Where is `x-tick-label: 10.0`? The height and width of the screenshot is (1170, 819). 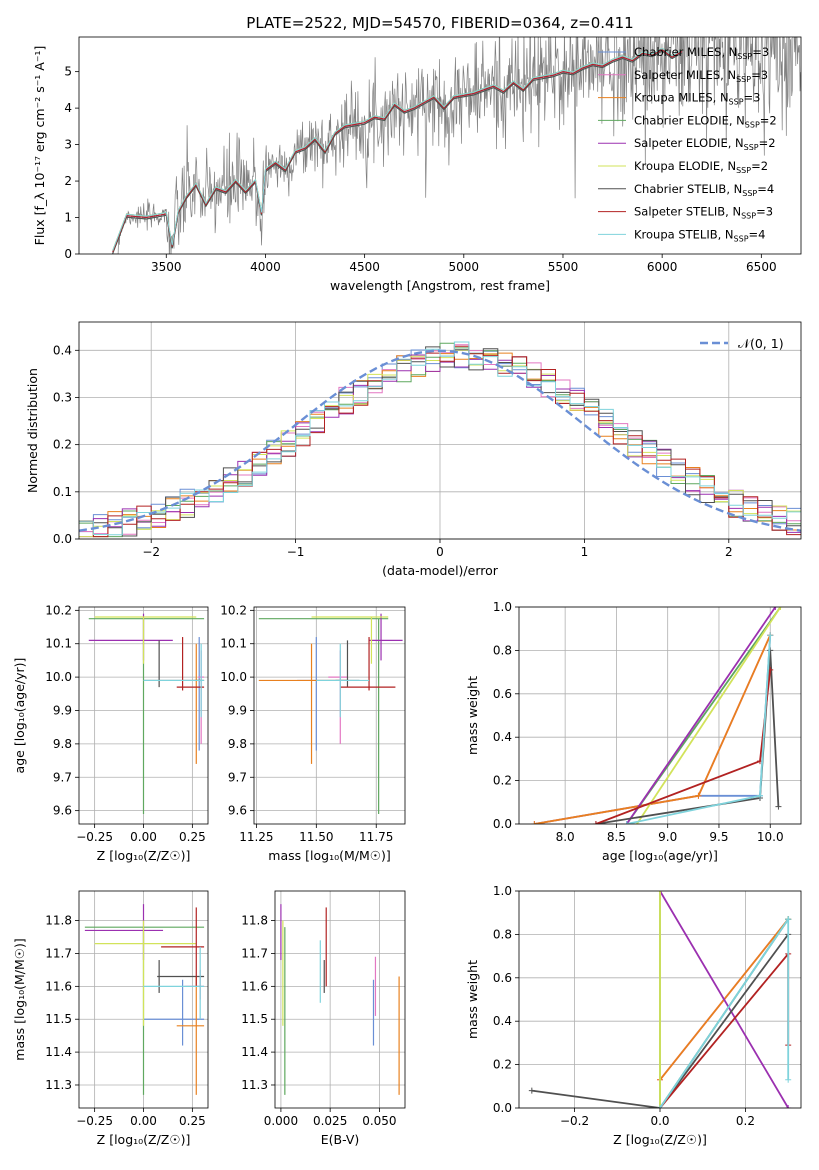
x-tick-label: 10.0 is located at coordinates (770, 837).